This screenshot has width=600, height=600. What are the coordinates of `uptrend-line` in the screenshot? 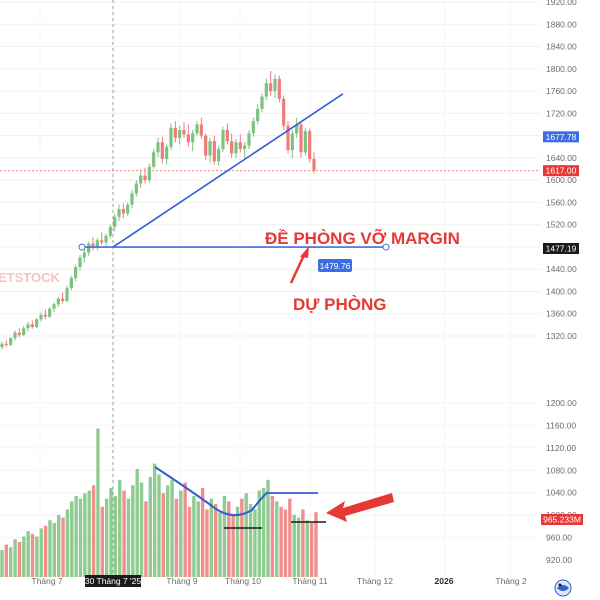 It's located at (228, 170).